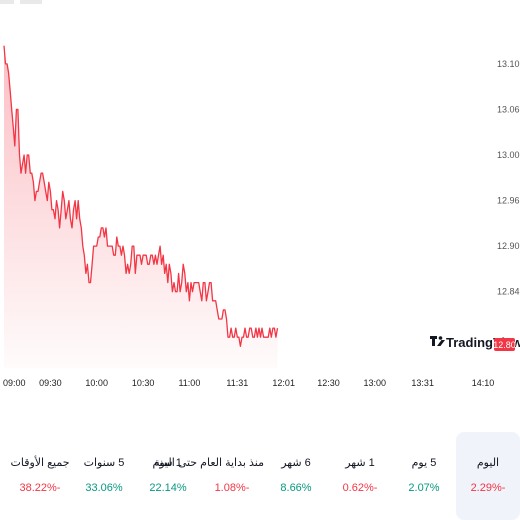  I want to click on tradingview-logo-icon, so click(437, 341).